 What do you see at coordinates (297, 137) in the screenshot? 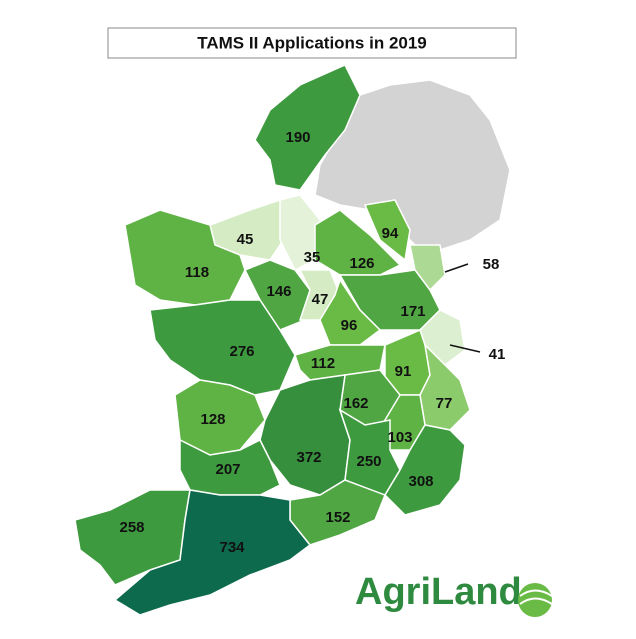
I see `region-value: 190` at bounding box center [297, 137].